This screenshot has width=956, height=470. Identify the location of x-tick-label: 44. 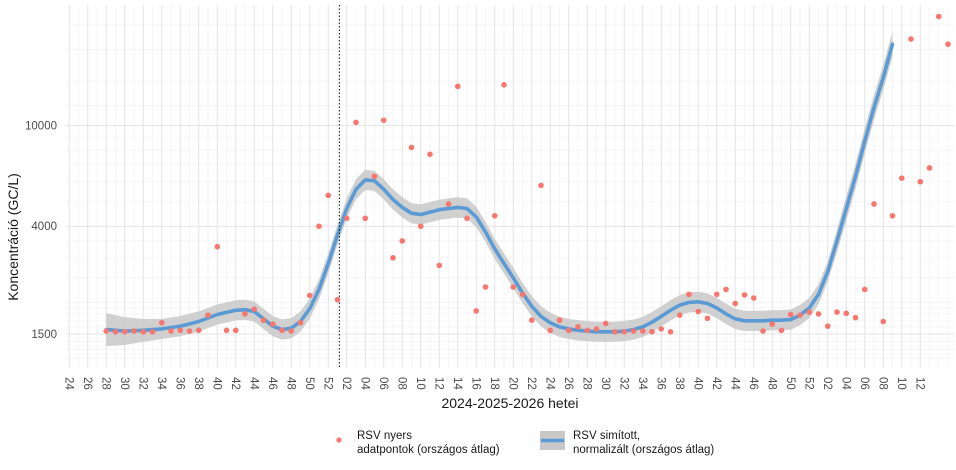
(734, 383).